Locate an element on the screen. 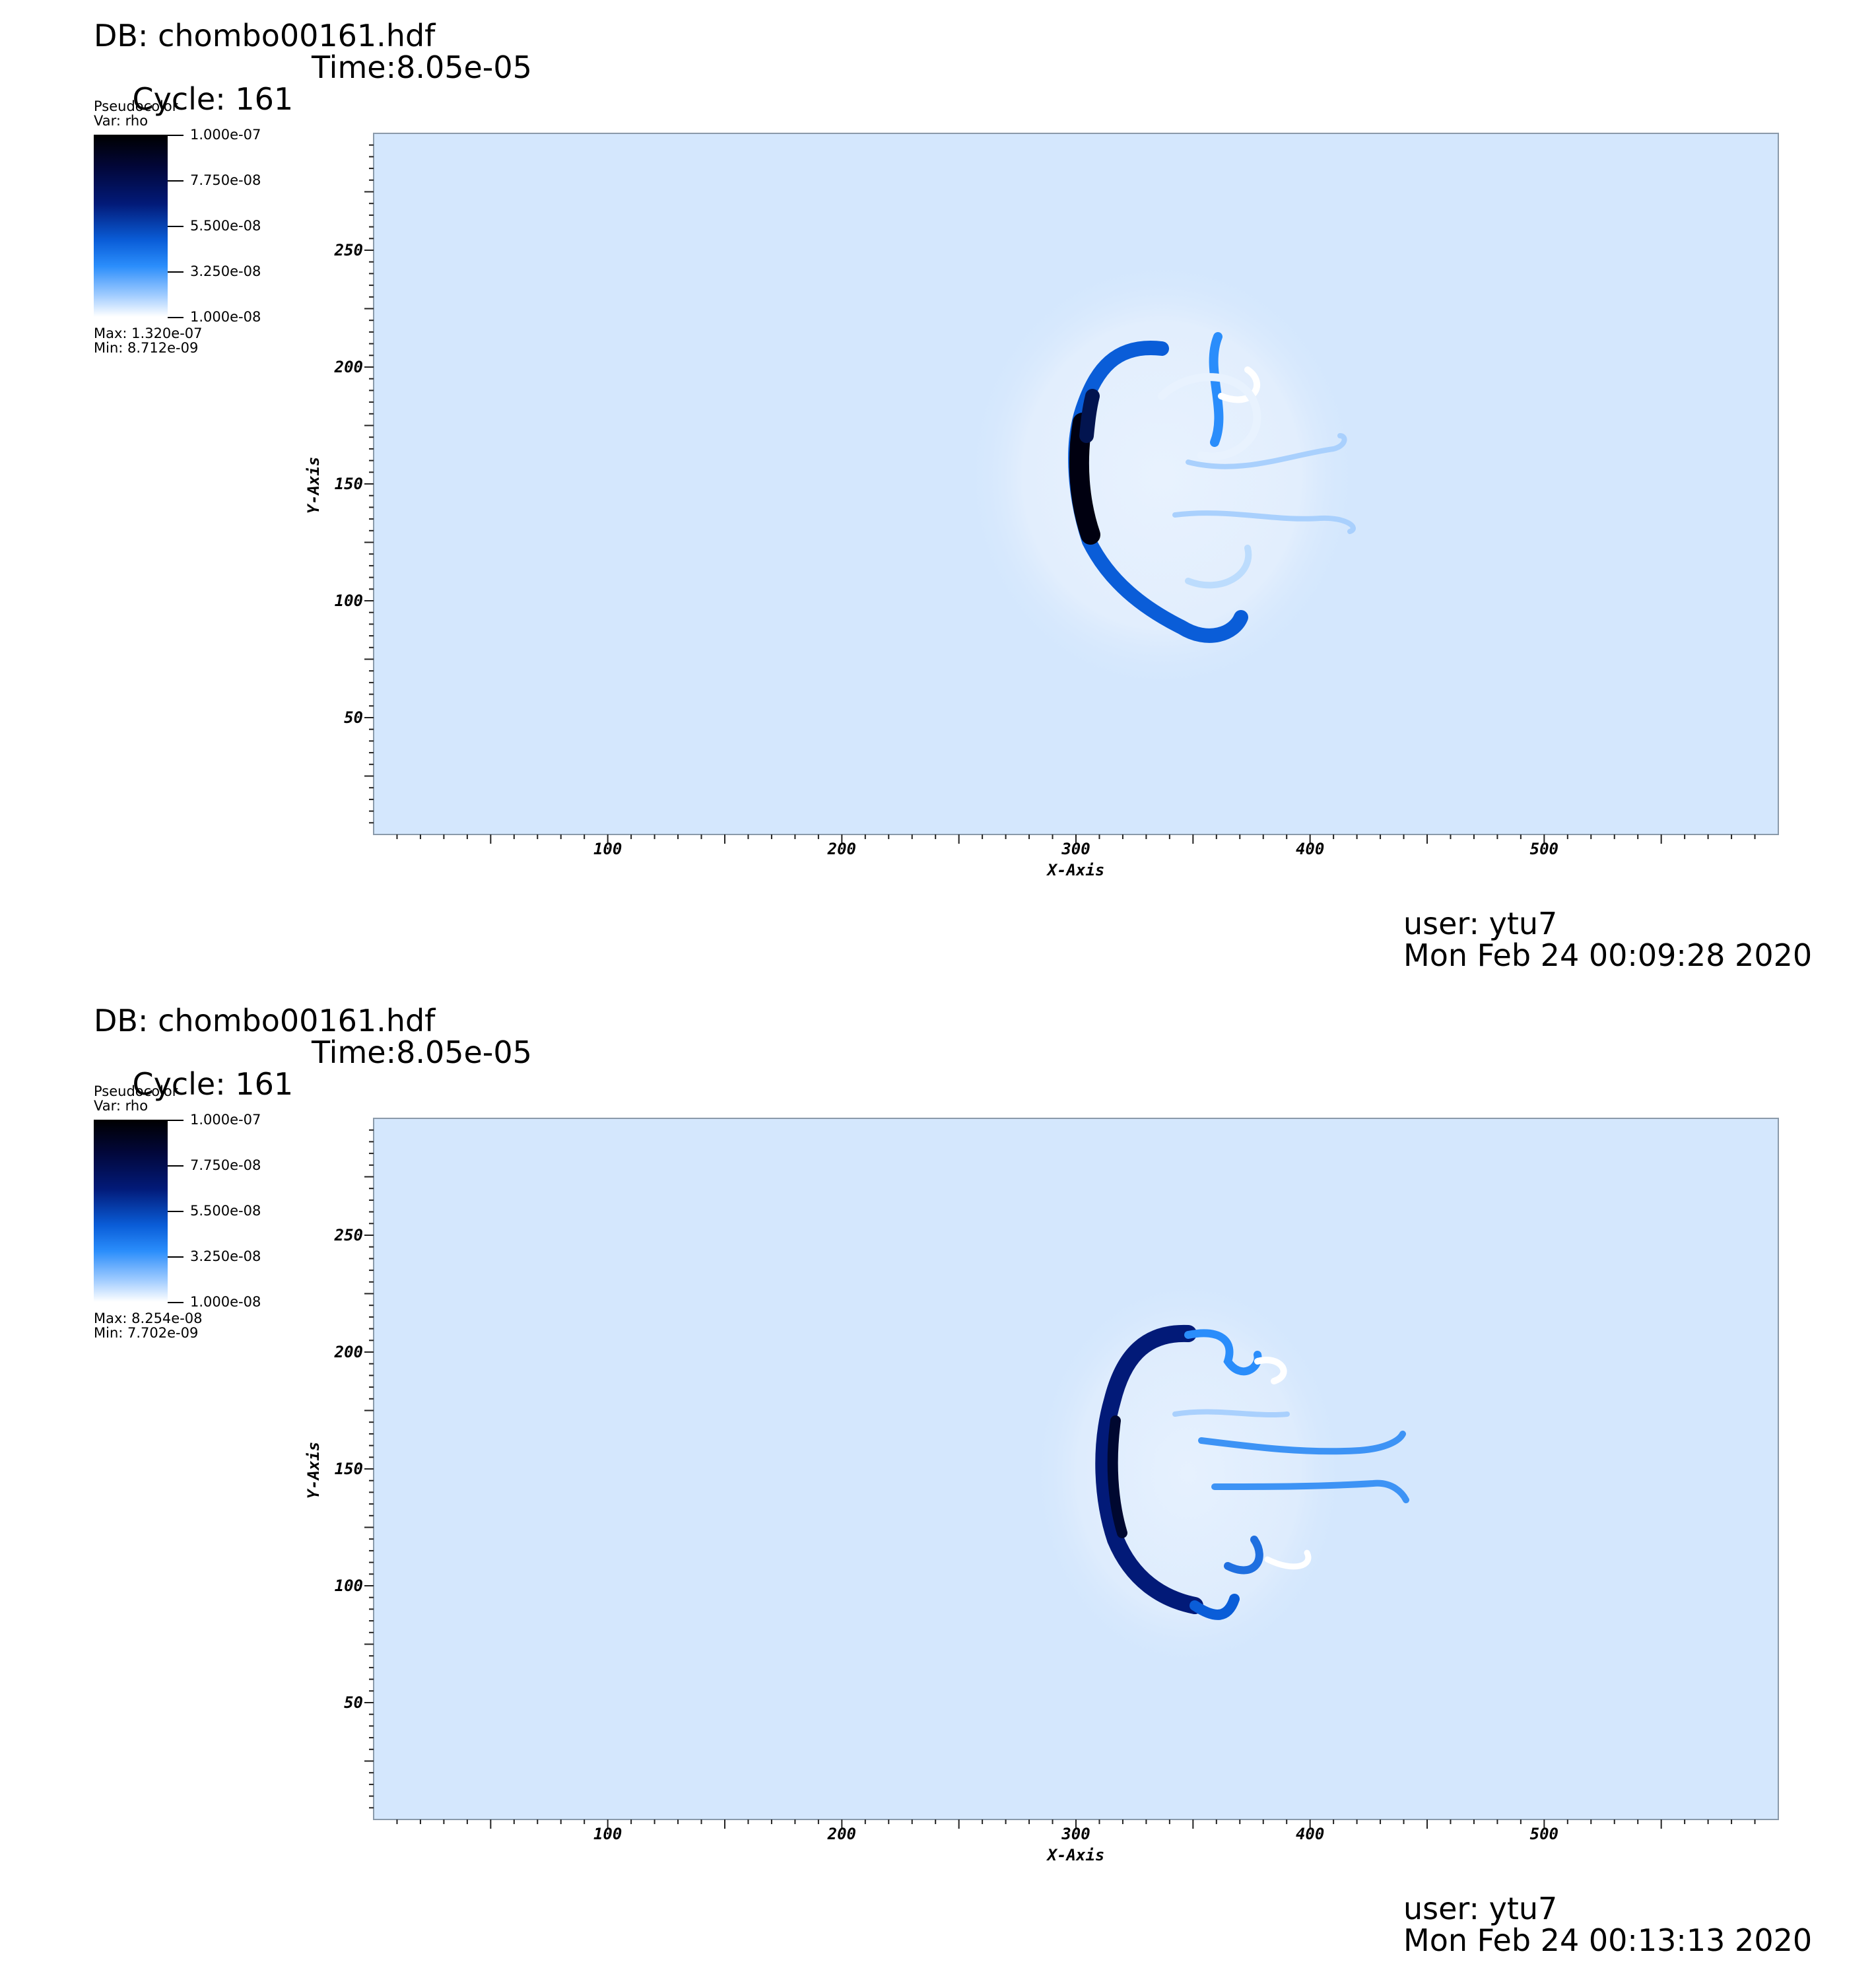  legend-max: Max: 8.254e-08 is located at coordinates (148, 1318).